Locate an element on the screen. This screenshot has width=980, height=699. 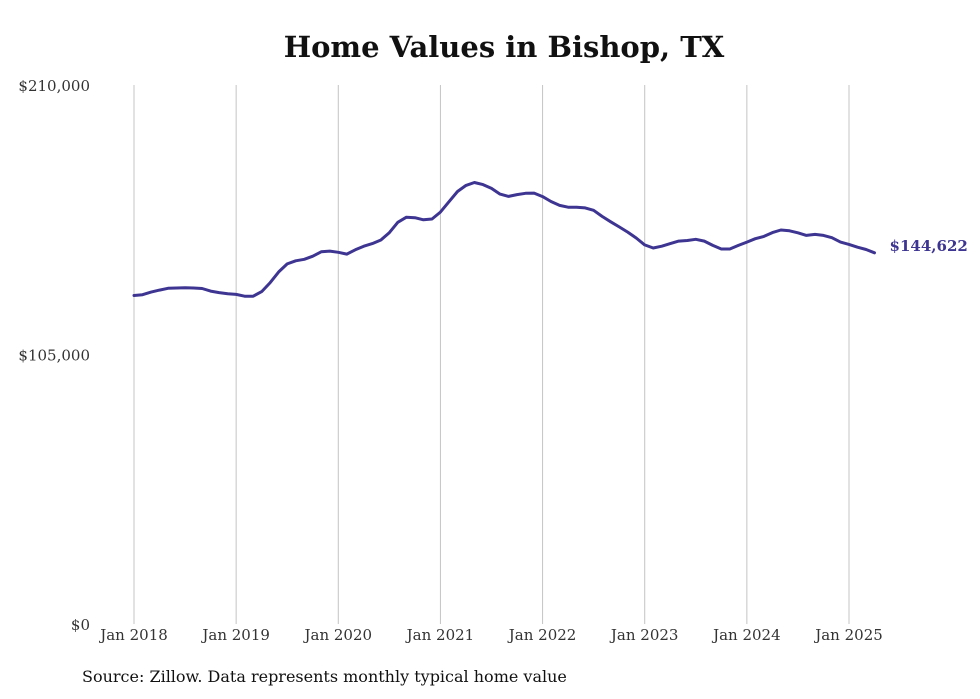
y-tick-label: $0 is located at coordinates (80, 625).